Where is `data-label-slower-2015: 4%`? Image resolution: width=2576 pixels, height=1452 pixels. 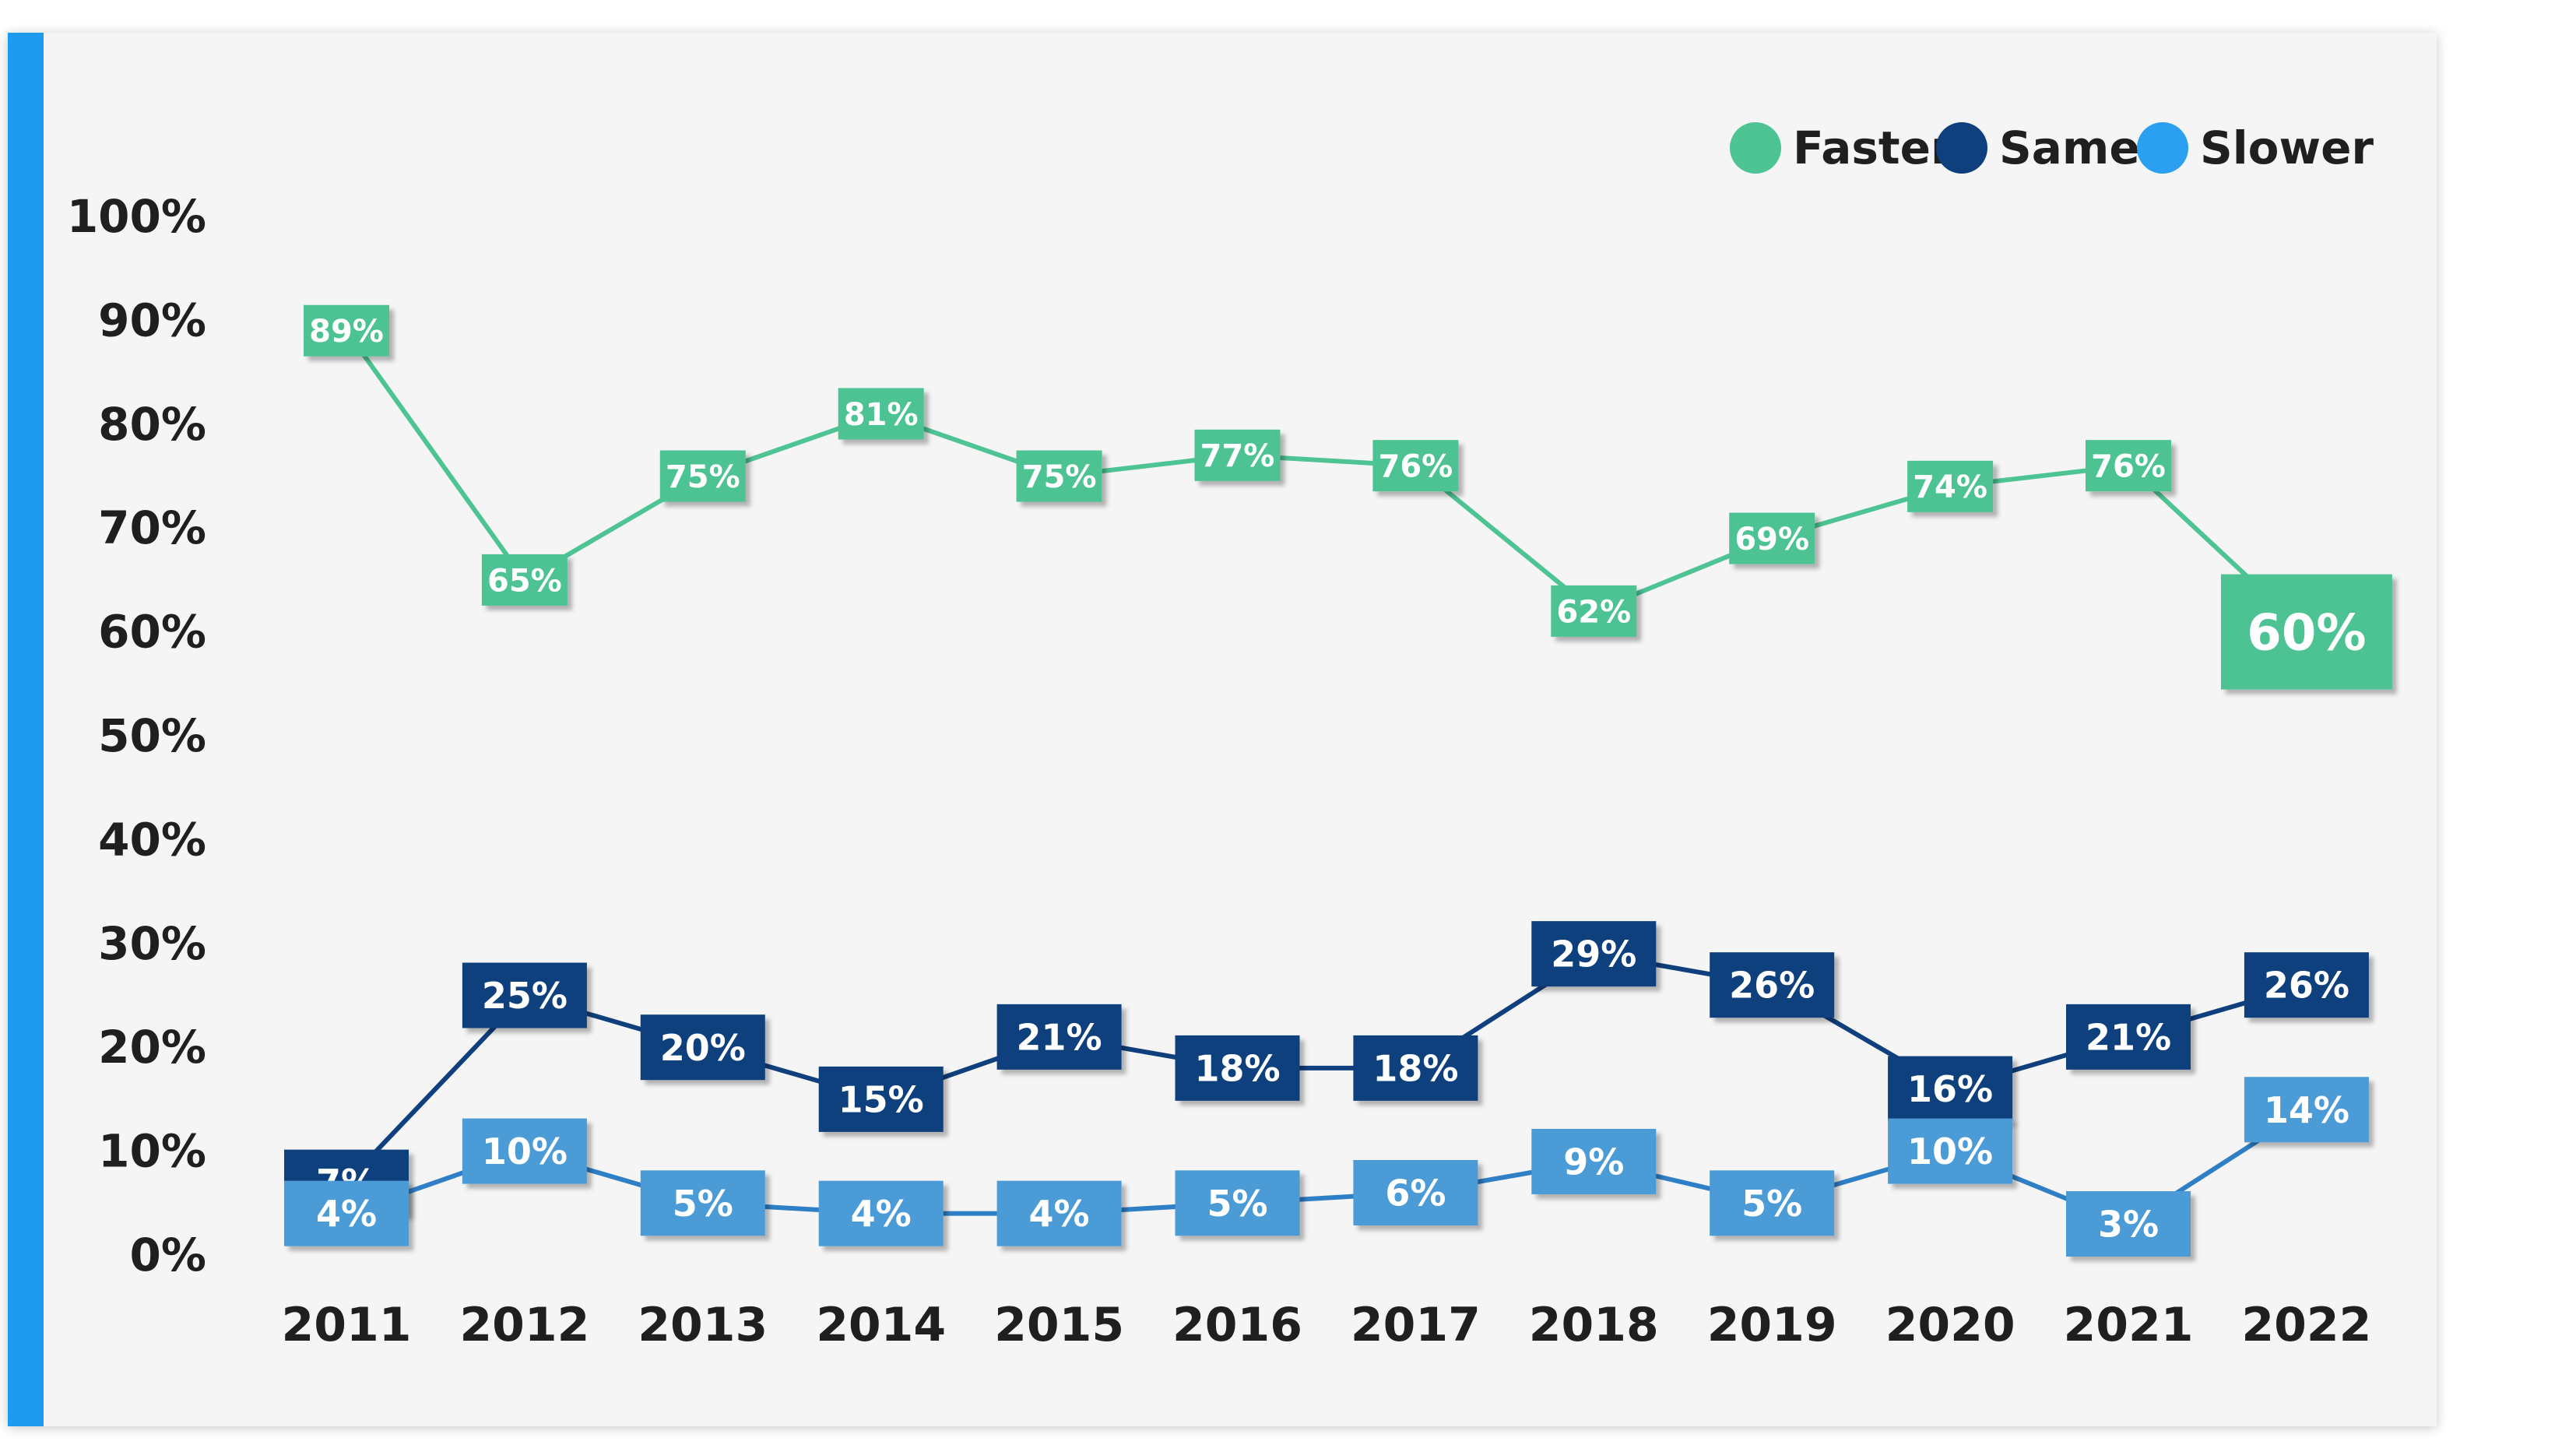
data-label-slower-2015: 4% is located at coordinates (1059, 1213).